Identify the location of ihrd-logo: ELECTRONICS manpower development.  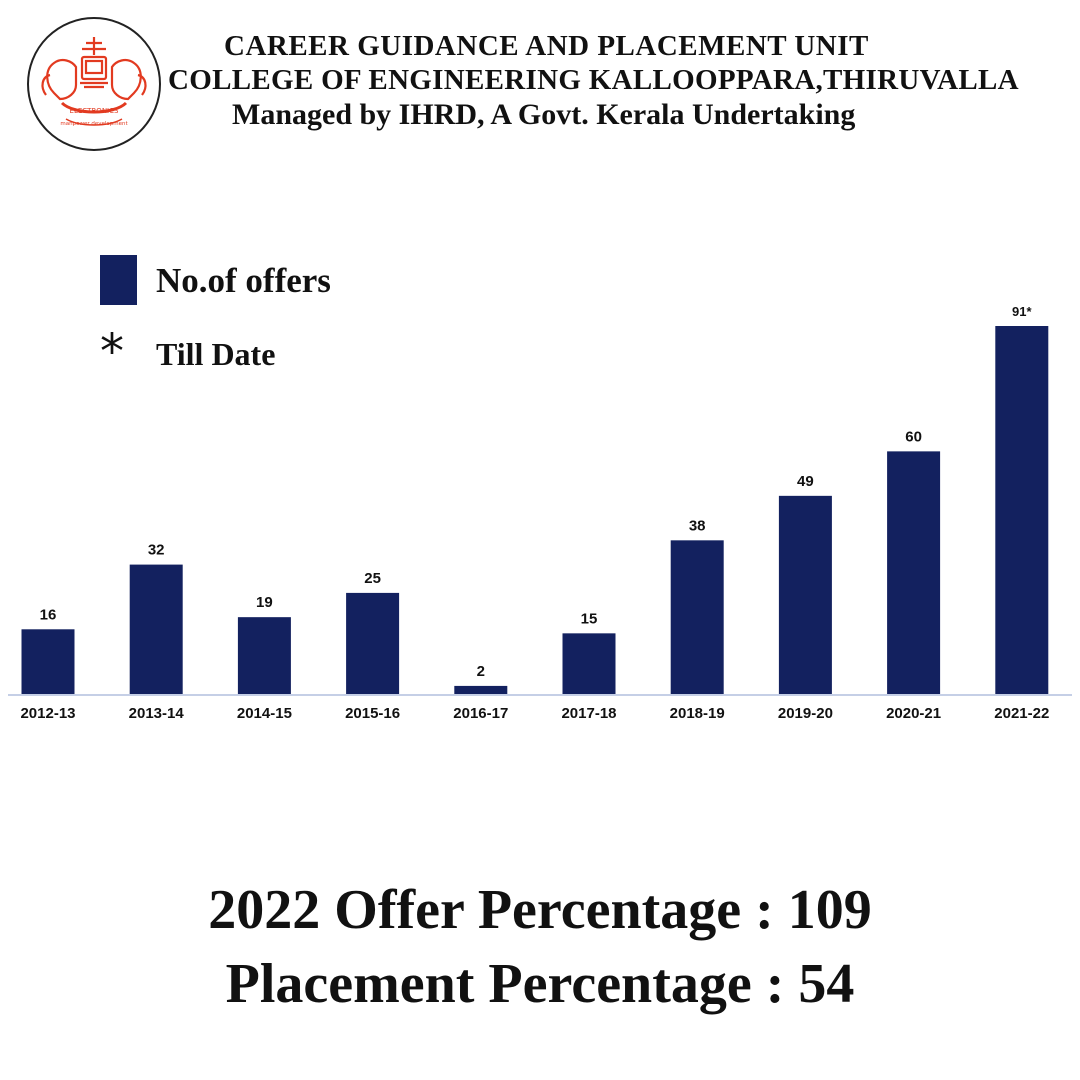
(94, 84).